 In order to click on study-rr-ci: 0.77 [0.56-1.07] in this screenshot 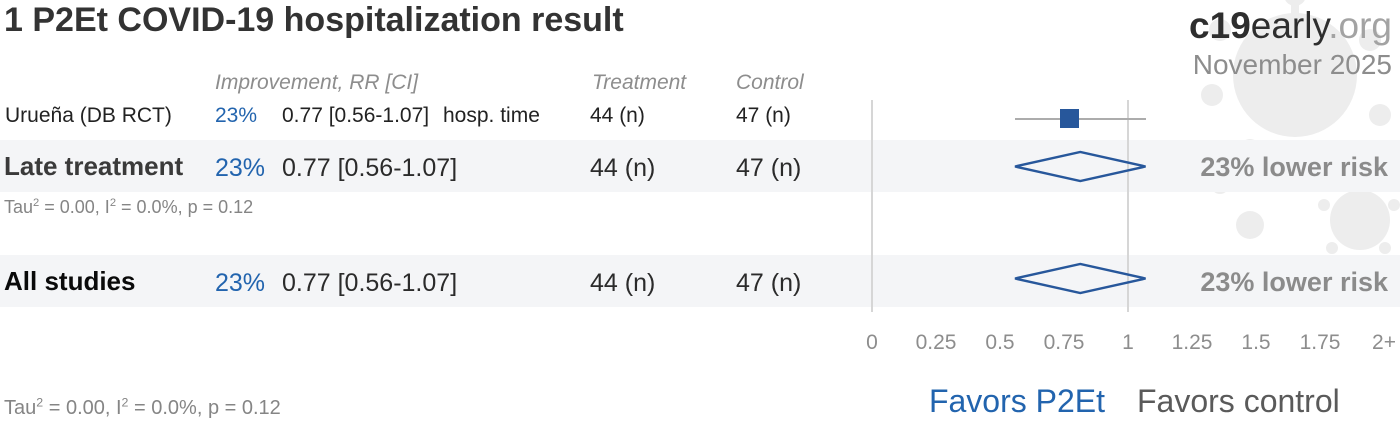, I will do `click(356, 115)`.